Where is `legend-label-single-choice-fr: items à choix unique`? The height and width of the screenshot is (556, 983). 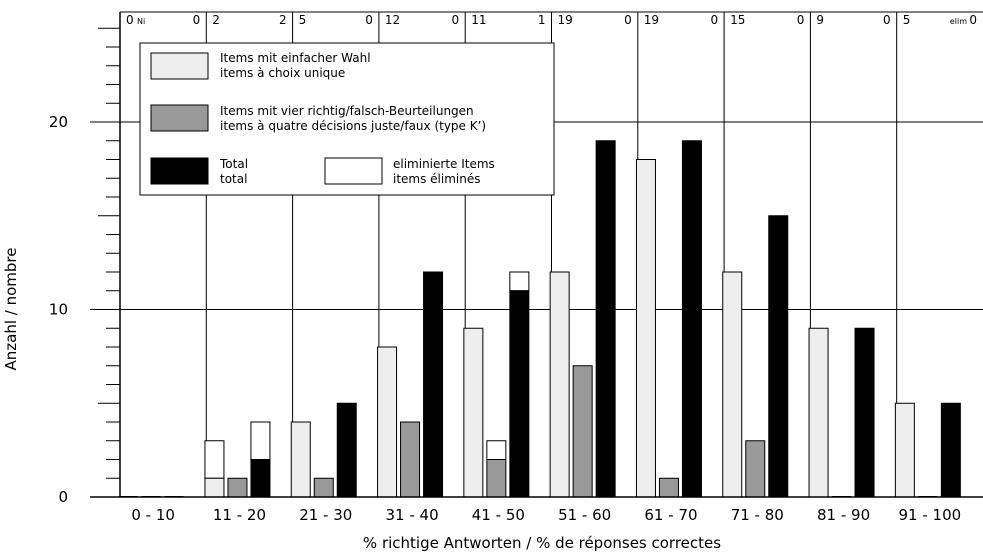 legend-label-single-choice-fr: items à choix unique is located at coordinates (282, 73).